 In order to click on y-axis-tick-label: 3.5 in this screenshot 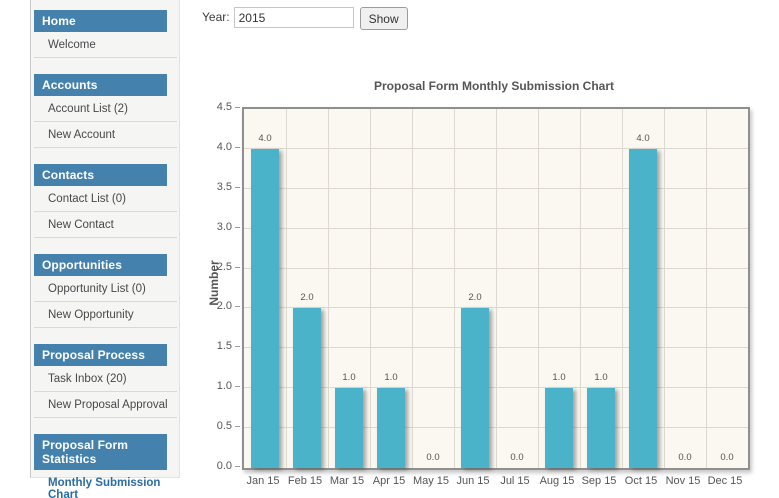, I will do `click(224, 186)`.